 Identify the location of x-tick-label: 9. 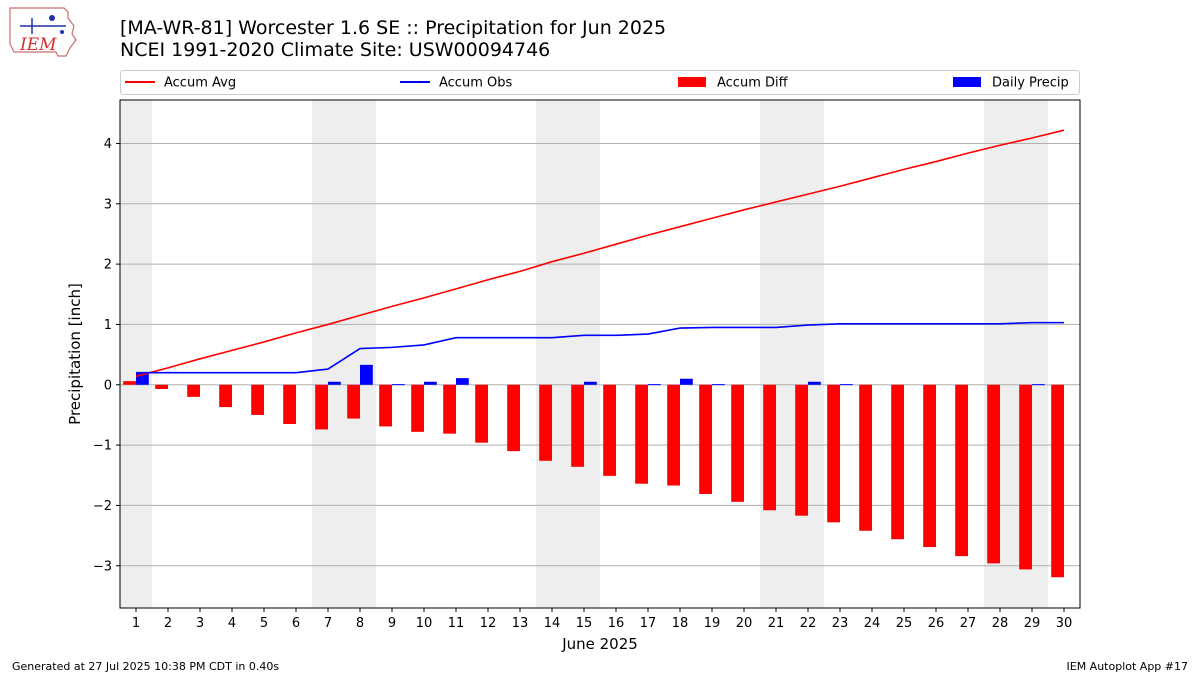
(392, 623).